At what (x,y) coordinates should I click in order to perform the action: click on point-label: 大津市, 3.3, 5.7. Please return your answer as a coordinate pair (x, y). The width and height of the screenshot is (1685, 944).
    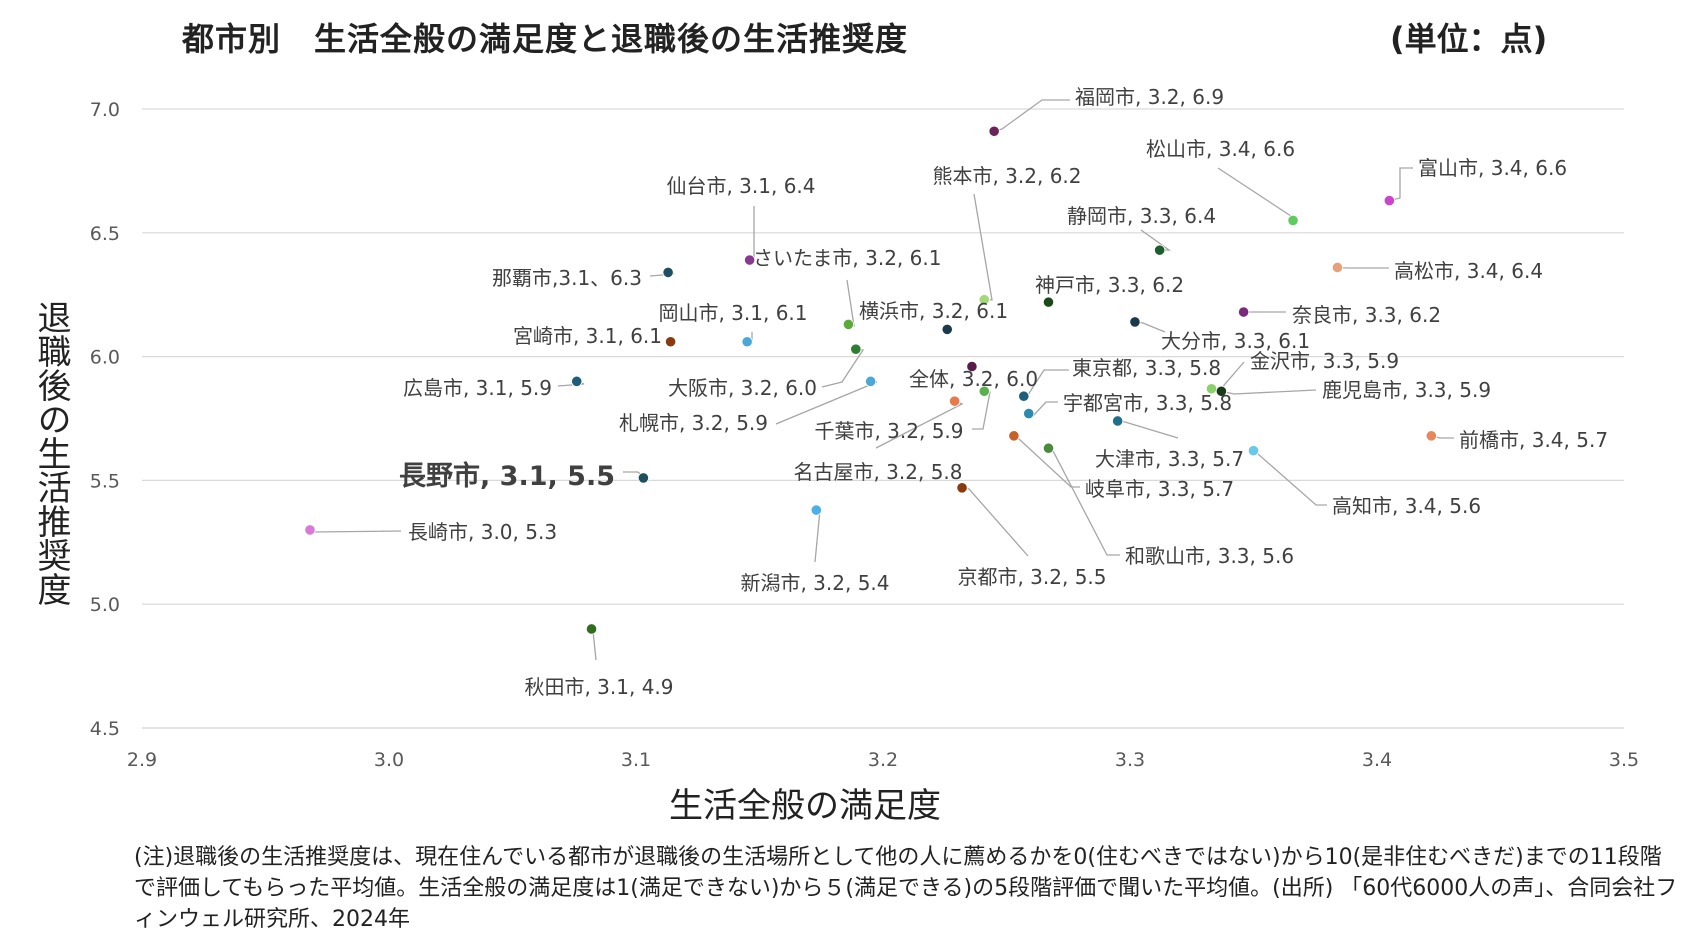
    Looking at the image, I should click on (1169, 459).